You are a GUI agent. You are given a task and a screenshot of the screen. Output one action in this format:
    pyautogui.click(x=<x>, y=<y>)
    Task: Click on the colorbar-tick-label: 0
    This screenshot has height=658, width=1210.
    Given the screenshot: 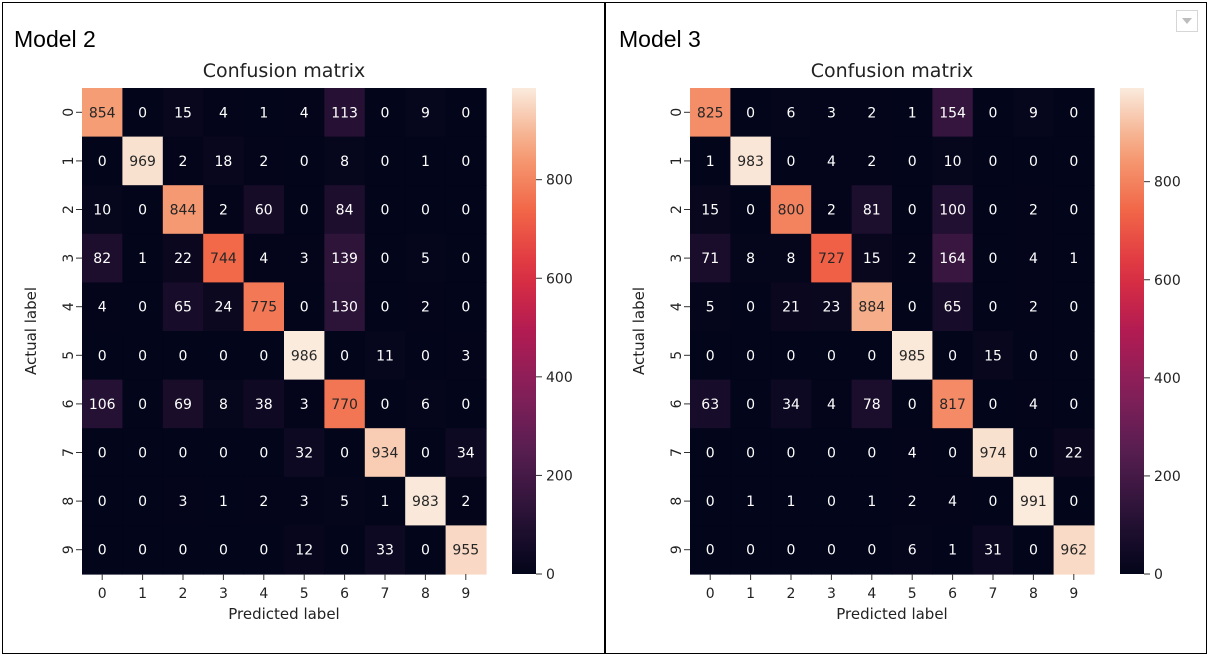 What is the action you would take?
    pyautogui.click(x=550, y=575)
    